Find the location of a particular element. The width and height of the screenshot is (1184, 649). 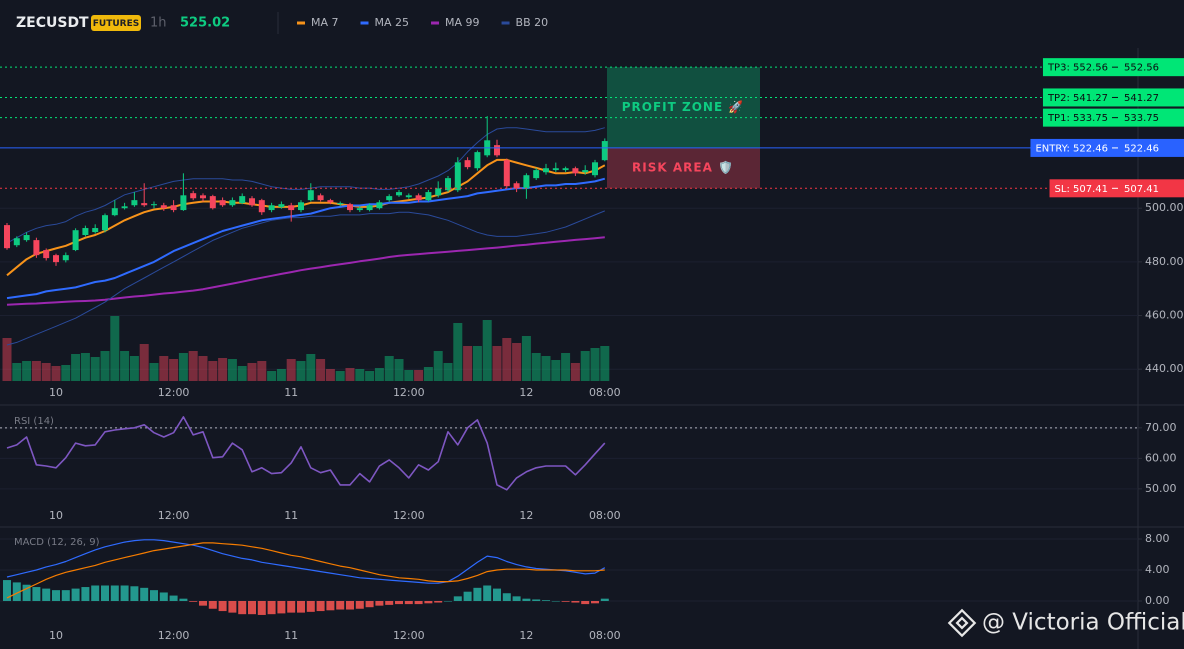

y-tick-label: 4.00 is located at coordinates (1157, 569).